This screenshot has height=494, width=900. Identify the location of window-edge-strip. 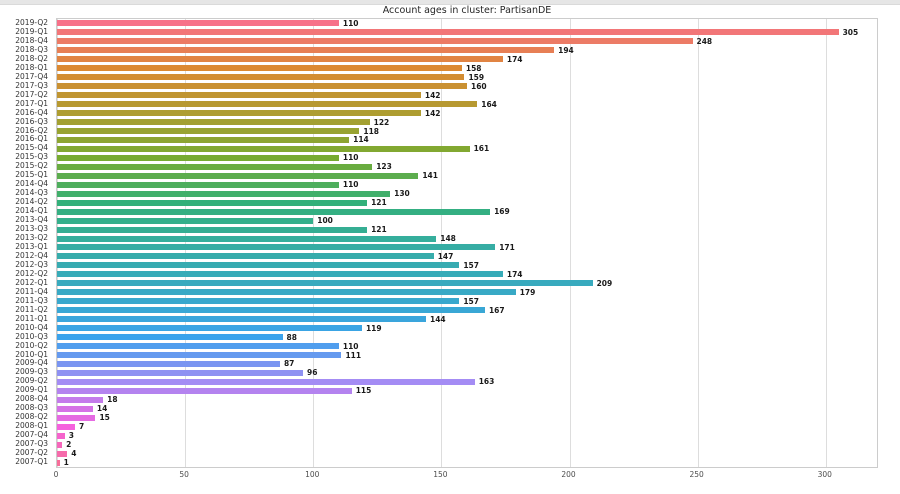
(450, 2).